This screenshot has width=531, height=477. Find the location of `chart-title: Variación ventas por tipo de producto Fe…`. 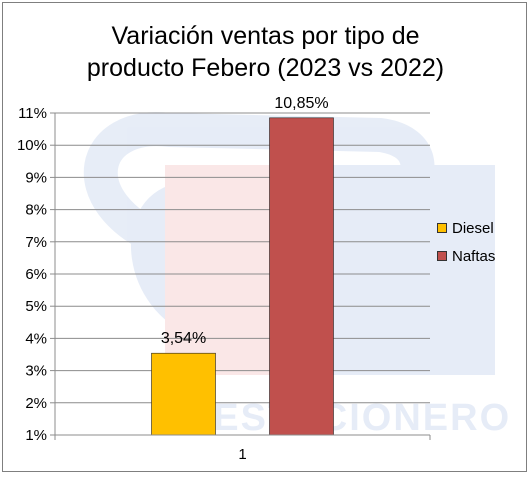

chart-title: Variación ventas por tipo de producto Fe… is located at coordinates (265, 52).